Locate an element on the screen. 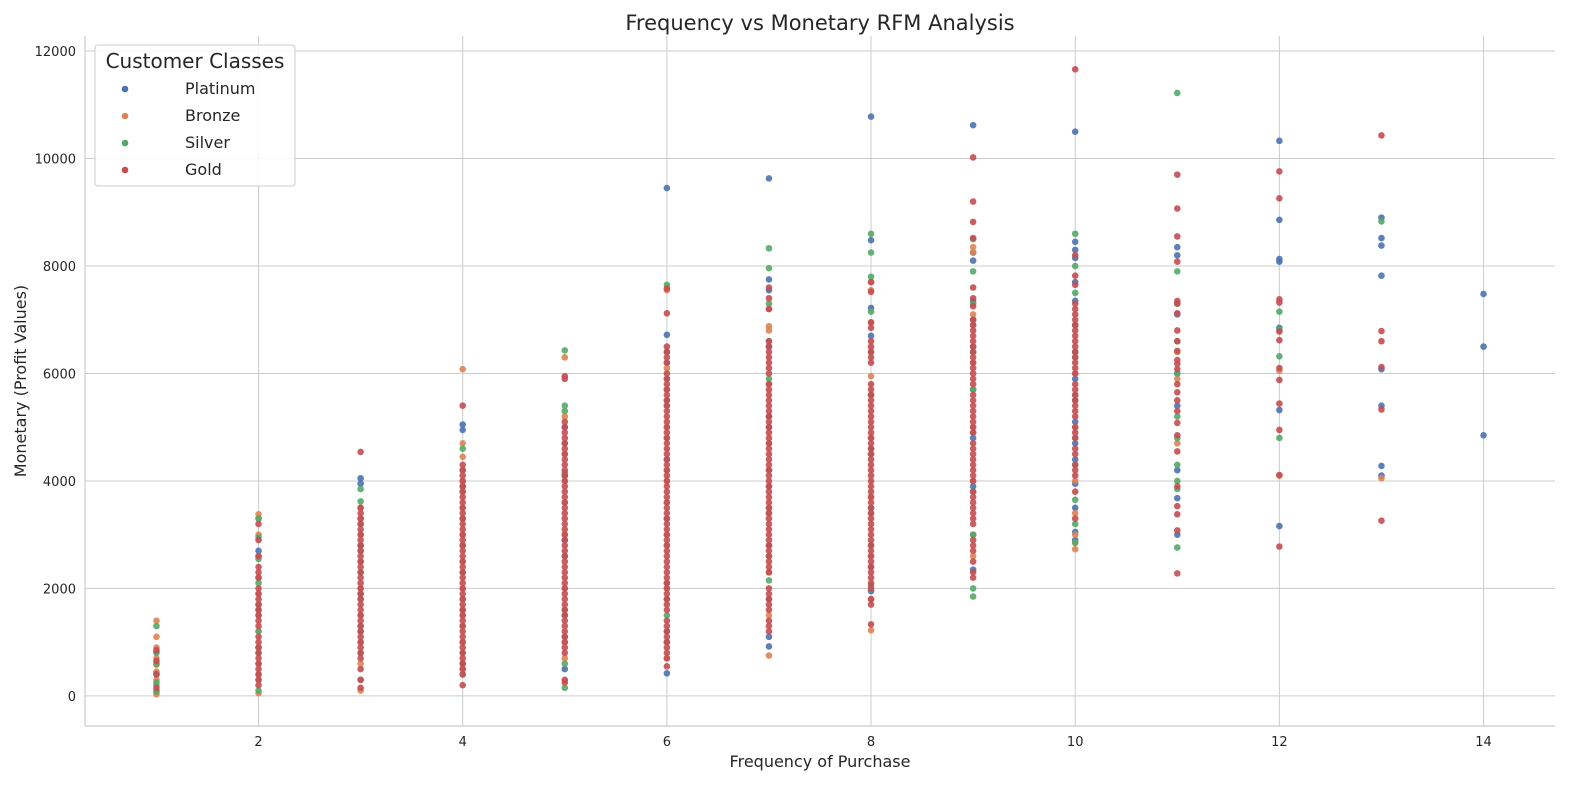  legend-items: Platinum Bronze Silver Gold is located at coordinates (188, 129).